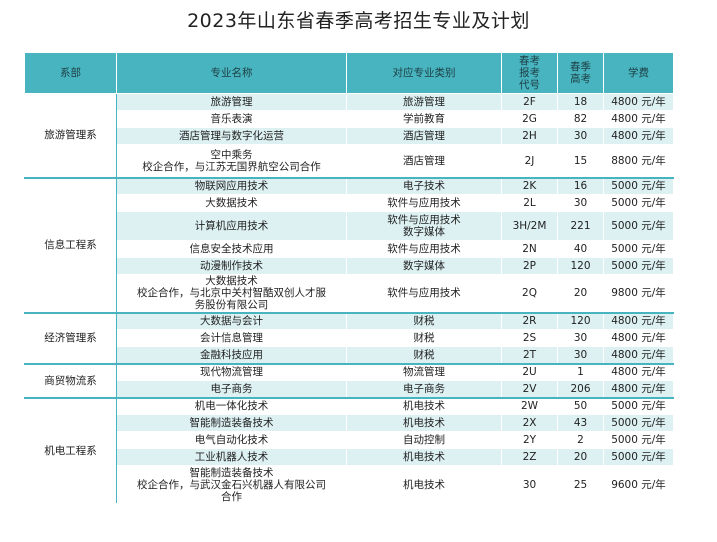 This screenshot has width=717, height=542. I want to click on table-header-row: 系部 专业名称 对应专业类别 春考 报考 代号 春季 高考 学费, so click(349, 73).